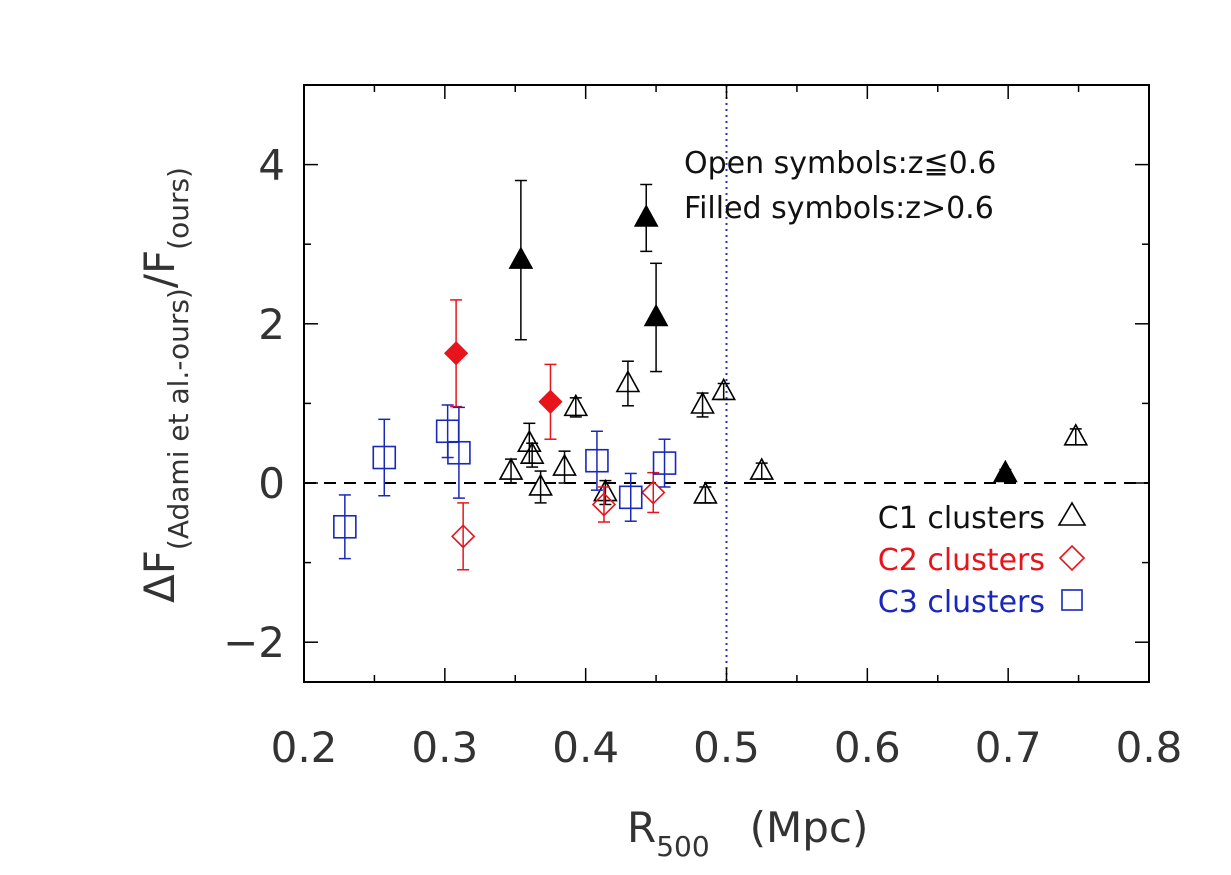 The width and height of the screenshot is (1231, 875). What do you see at coordinates (726, 747) in the screenshot?
I see `x-tick-label: 0.5` at bounding box center [726, 747].